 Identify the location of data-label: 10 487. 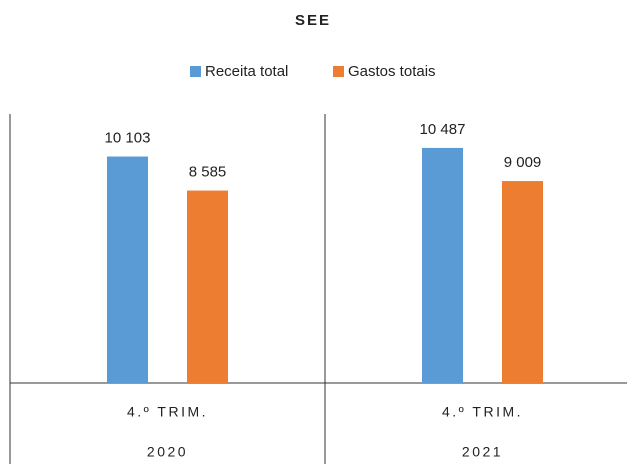
(443, 129).